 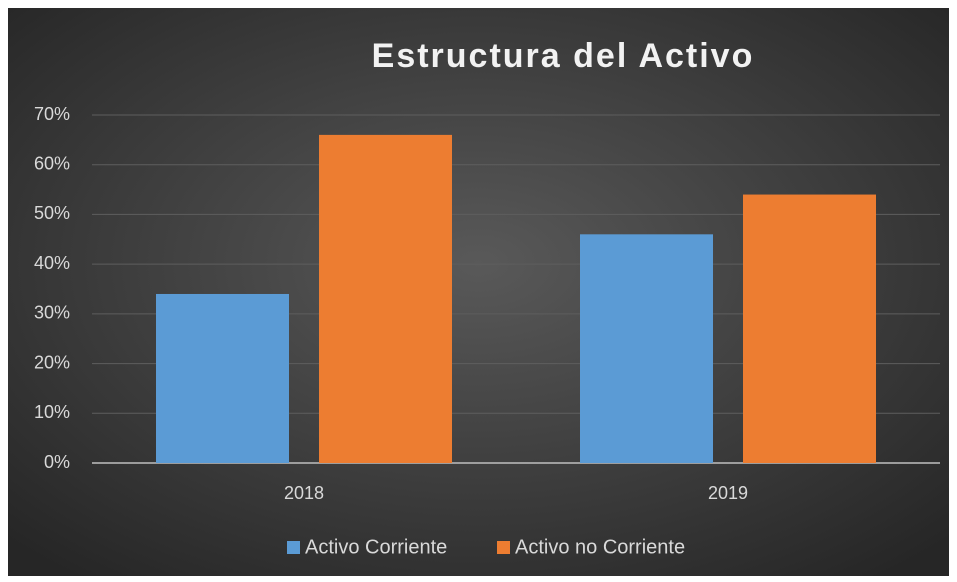 I want to click on y-tick-label: 70%, so click(x=52, y=114).